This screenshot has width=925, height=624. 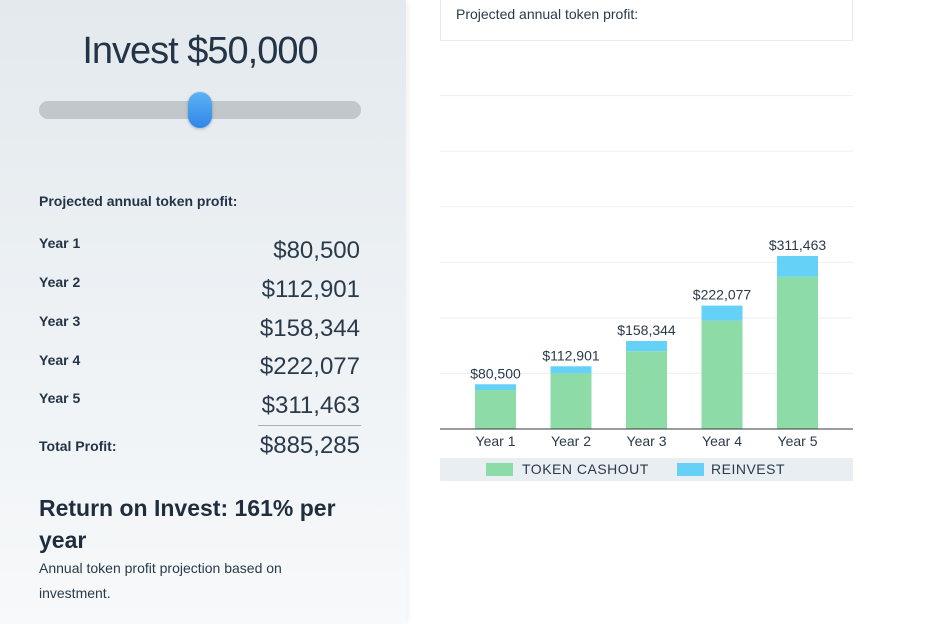 I want to click on chart-legend: TOKEN CASHOUT REINVEST, so click(x=646, y=469).